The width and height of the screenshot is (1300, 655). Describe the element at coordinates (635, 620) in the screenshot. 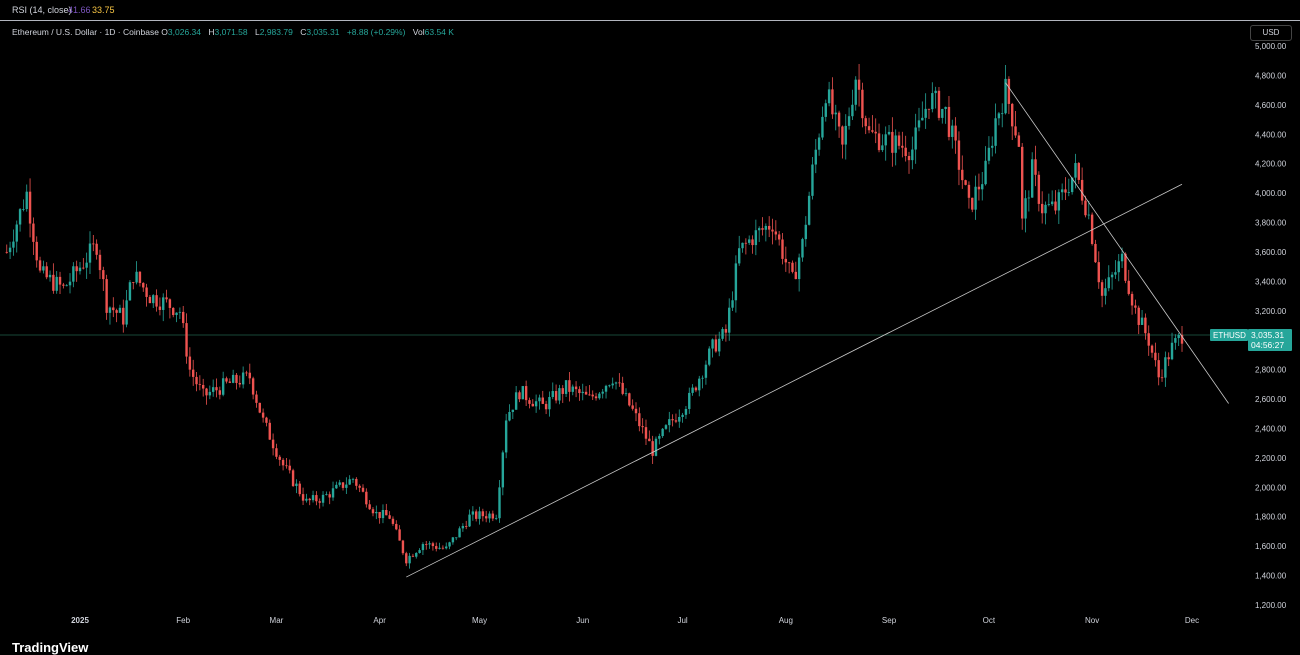

I see `time-axis: 2025 Feb Mar Apr May Jun Jul Aug Sep Oct Nov Dec` at that location.